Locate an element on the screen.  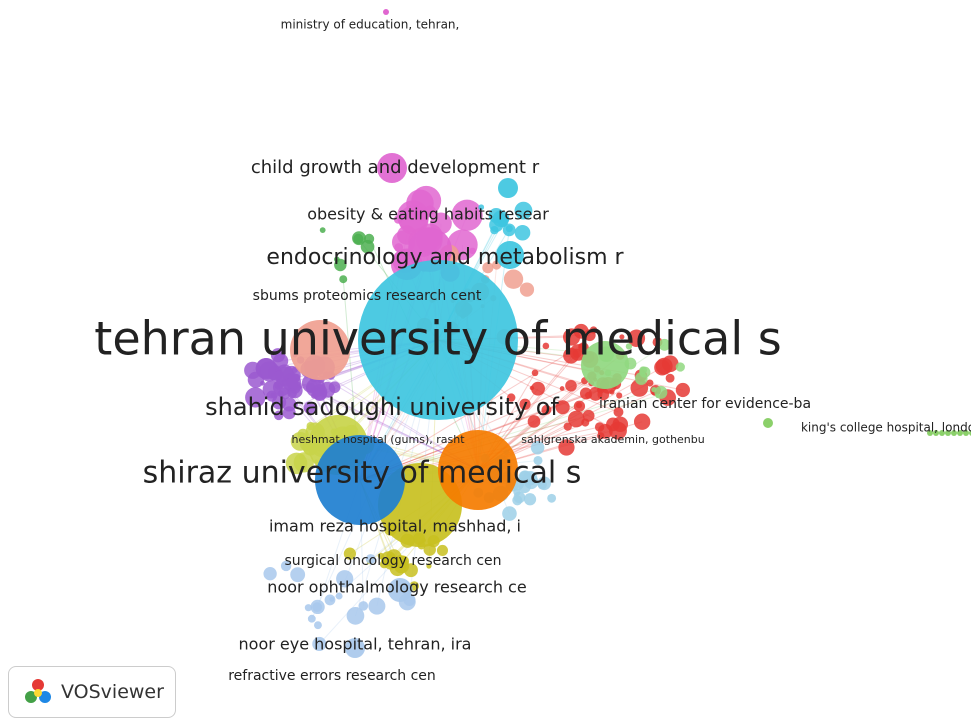
node-label: endocrinology and metabolism r is located at coordinates (445, 257).